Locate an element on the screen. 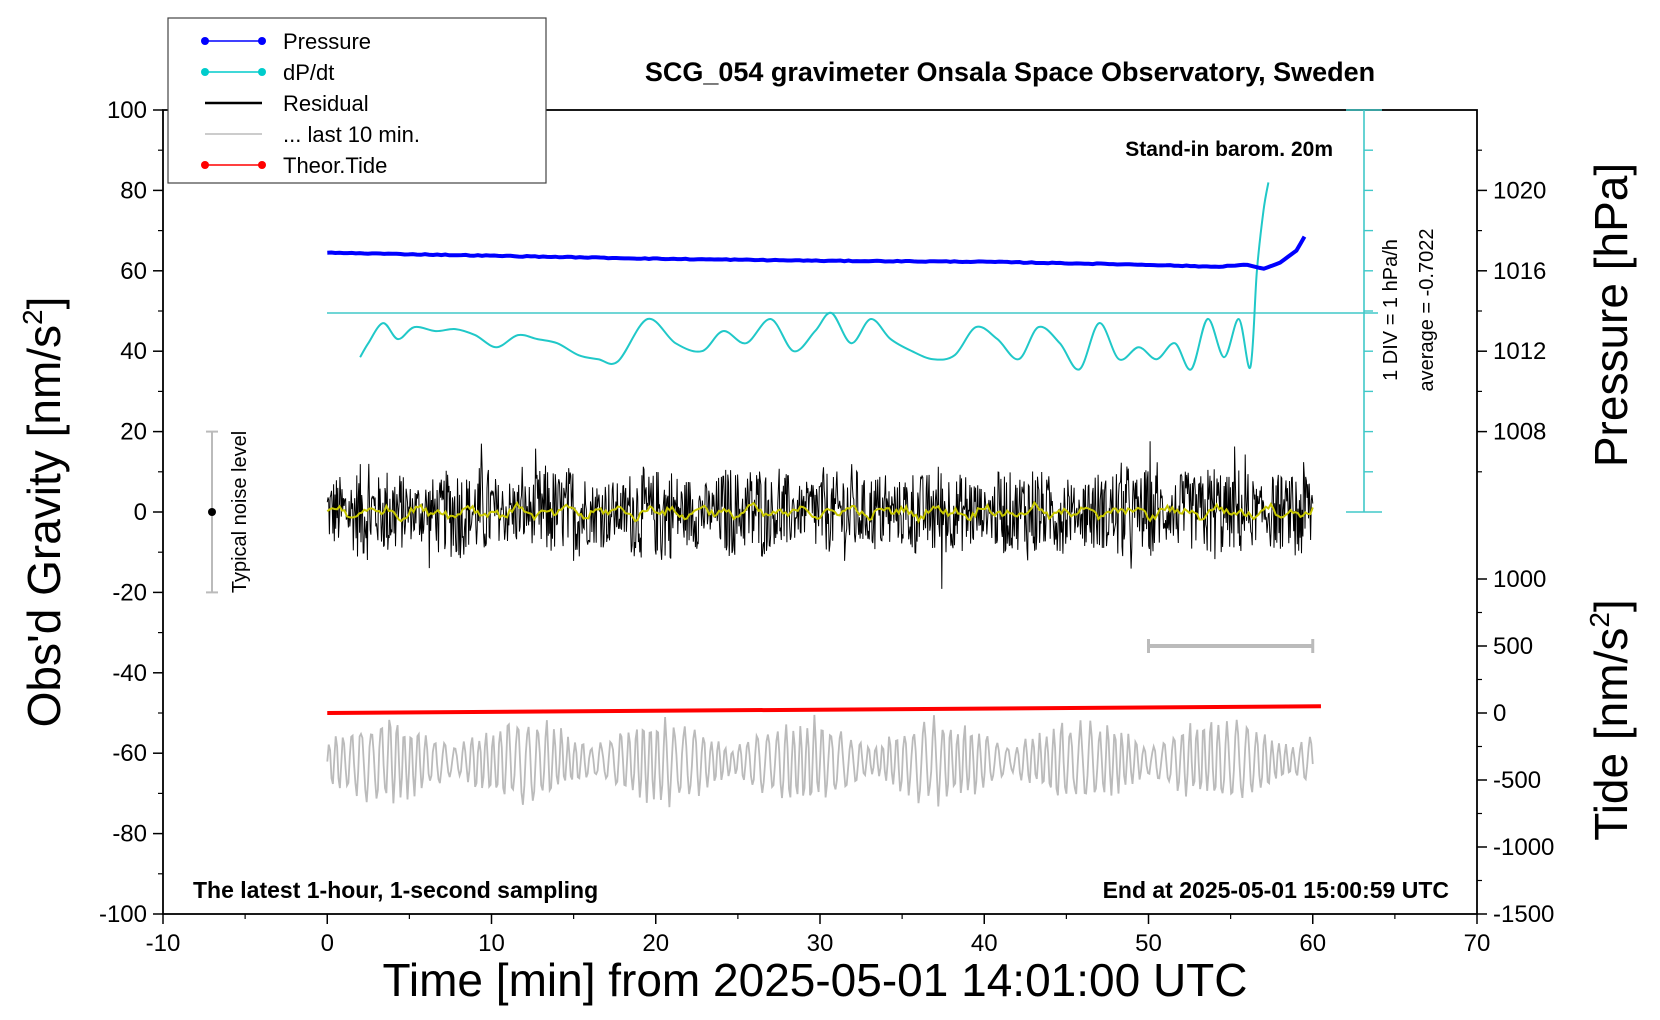  pressure-axis-ticks: 1020 1016 1012 1008 is located at coordinates (1511, 311).